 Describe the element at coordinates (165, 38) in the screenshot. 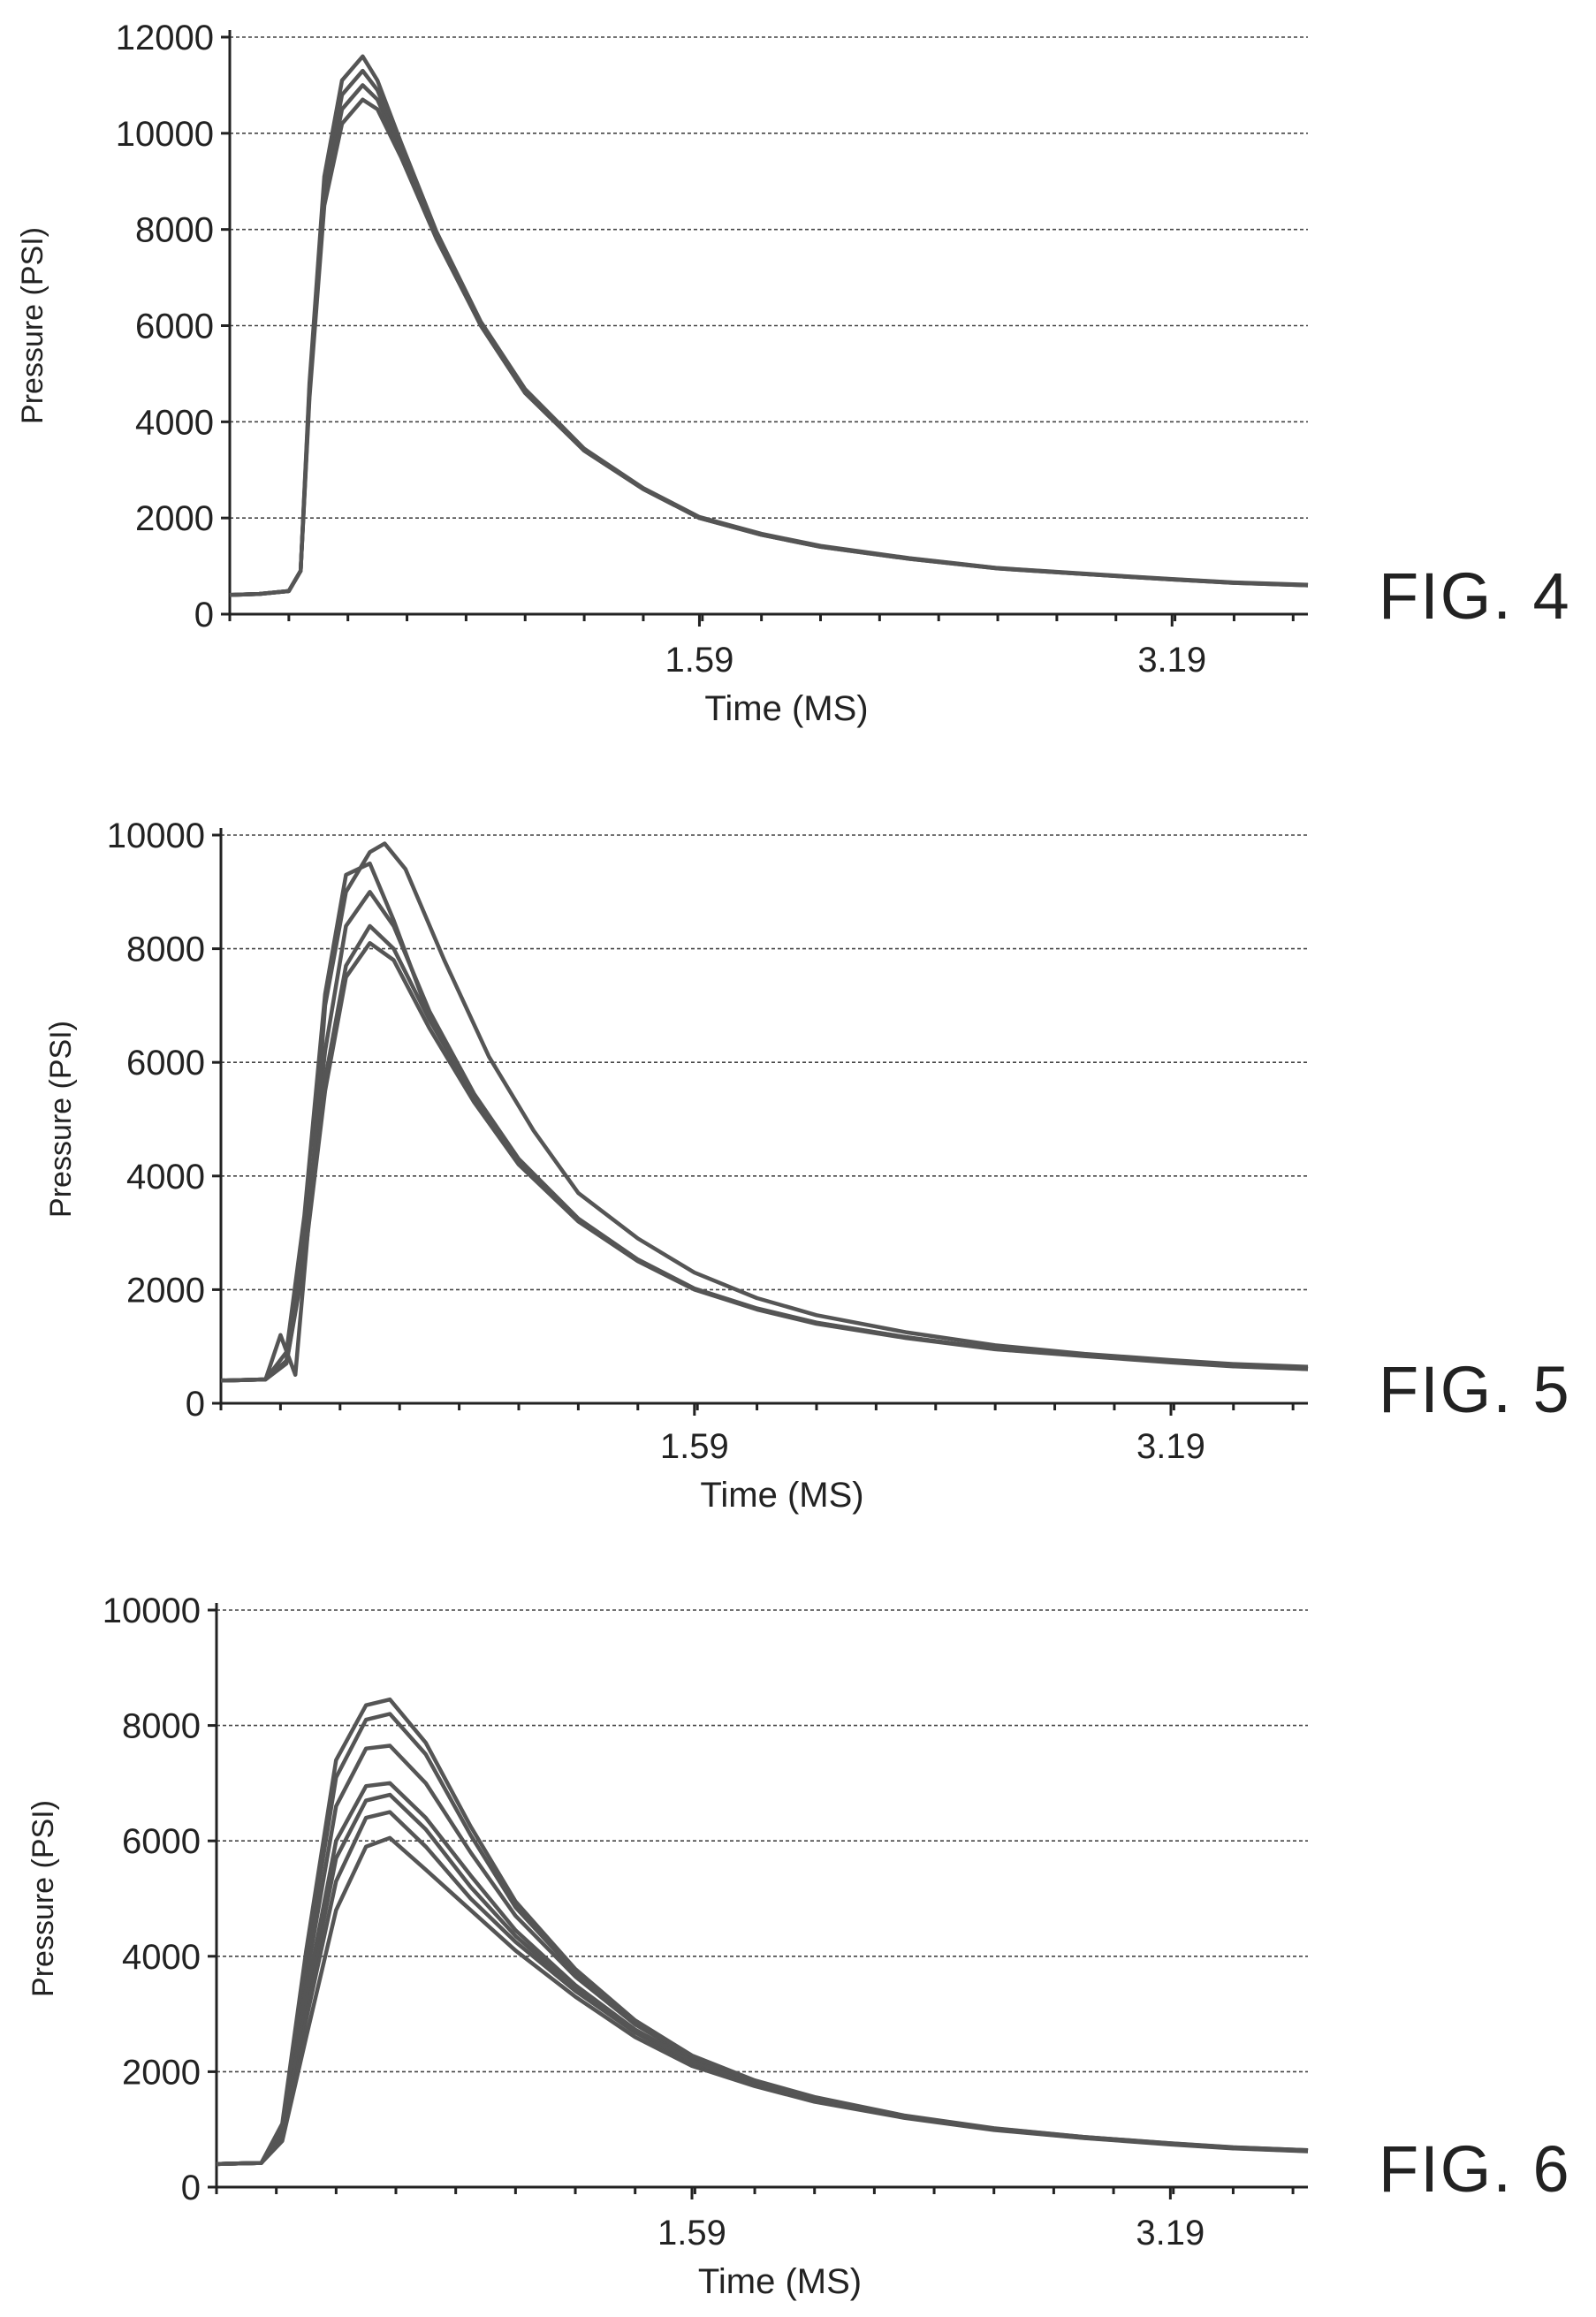

I see `y-tick-label: 12000` at that location.